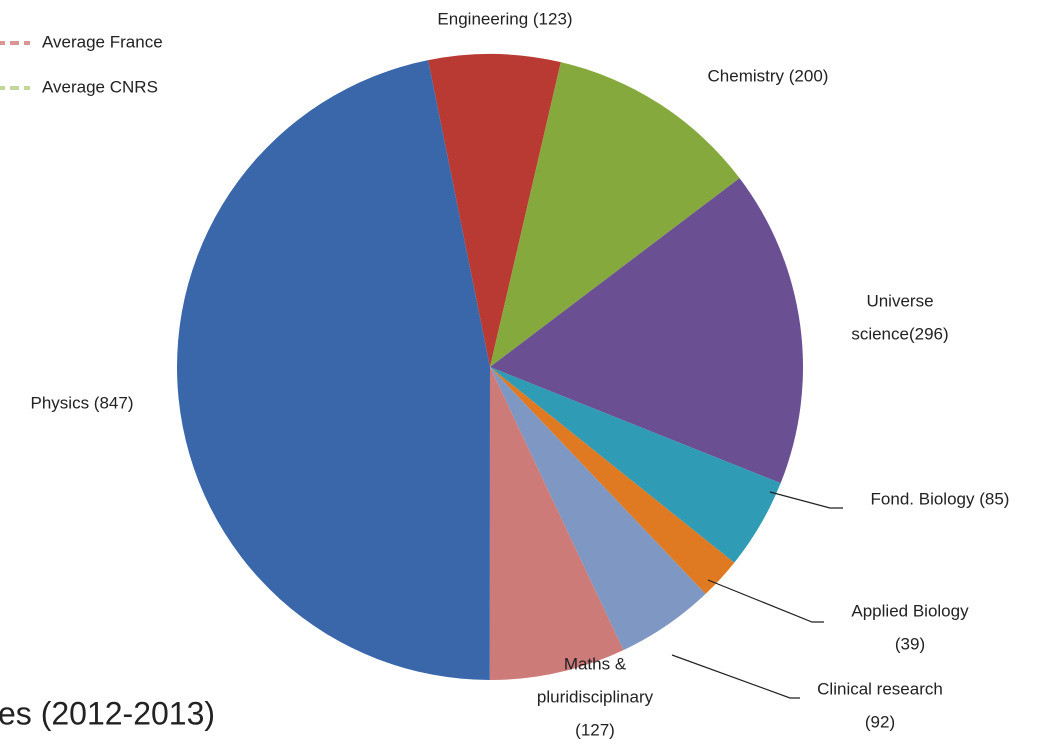 The width and height of the screenshot is (1042, 745). I want to click on data-label: Maths &, so click(595, 663).